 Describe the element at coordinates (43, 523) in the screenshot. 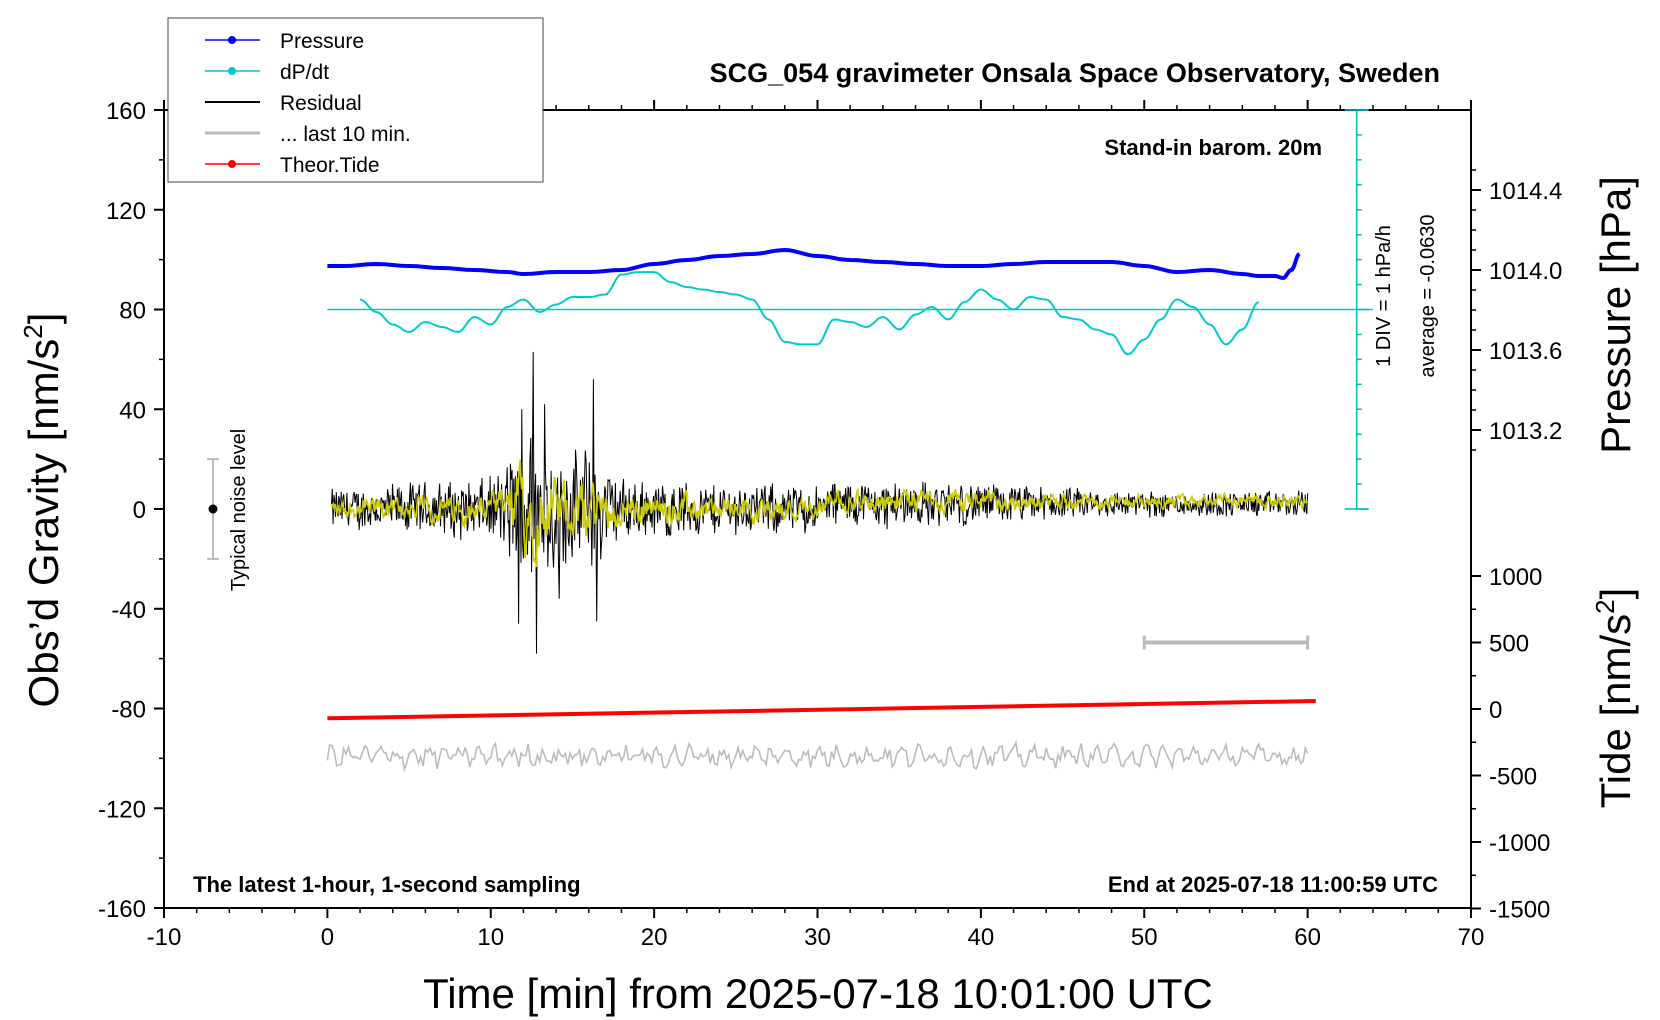

I see `y-axis-title-text: Obs’d Gravity [nm/s` at that location.